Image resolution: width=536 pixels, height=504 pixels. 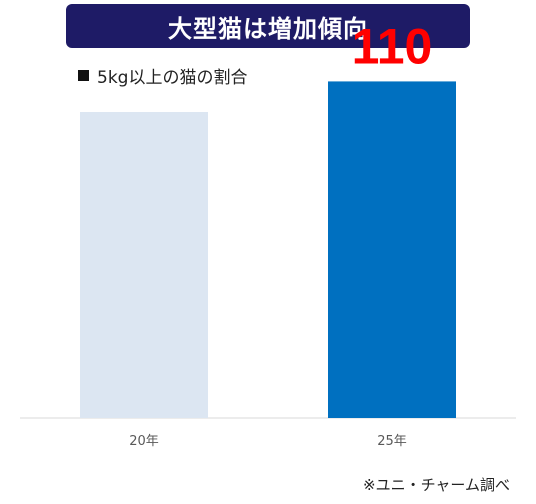 What do you see at coordinates (392, 46) in the screenshot?
I see `data-label: 110` at bounding box center [392, 46].